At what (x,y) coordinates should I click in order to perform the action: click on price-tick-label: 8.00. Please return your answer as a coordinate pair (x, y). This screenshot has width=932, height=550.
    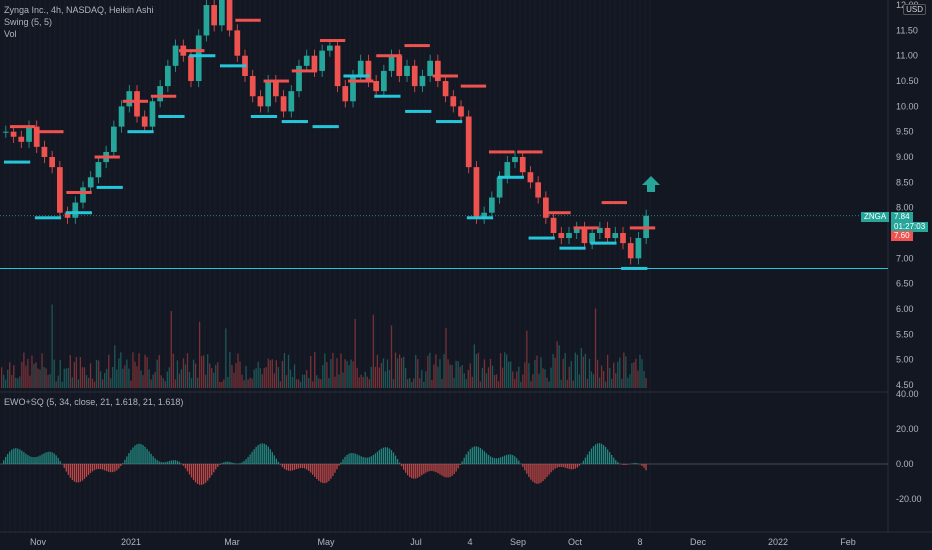
    Looking at the image, I should click on (905, 208).